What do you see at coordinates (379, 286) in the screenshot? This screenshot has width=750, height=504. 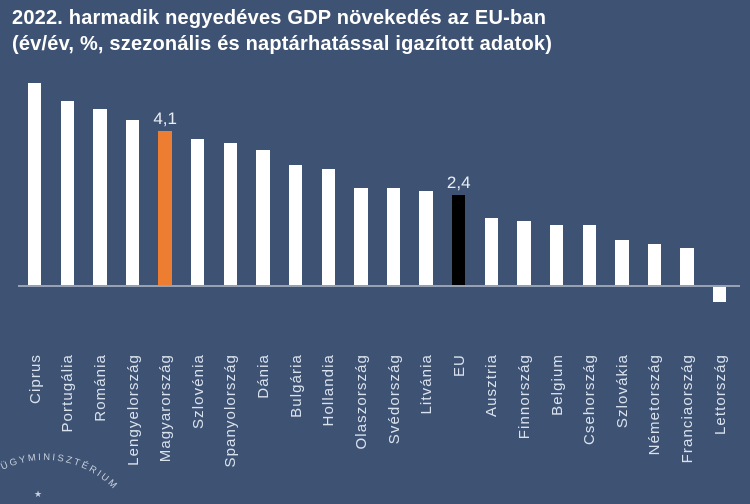 I see `x-axis-line` at bounding box center [379, 286].